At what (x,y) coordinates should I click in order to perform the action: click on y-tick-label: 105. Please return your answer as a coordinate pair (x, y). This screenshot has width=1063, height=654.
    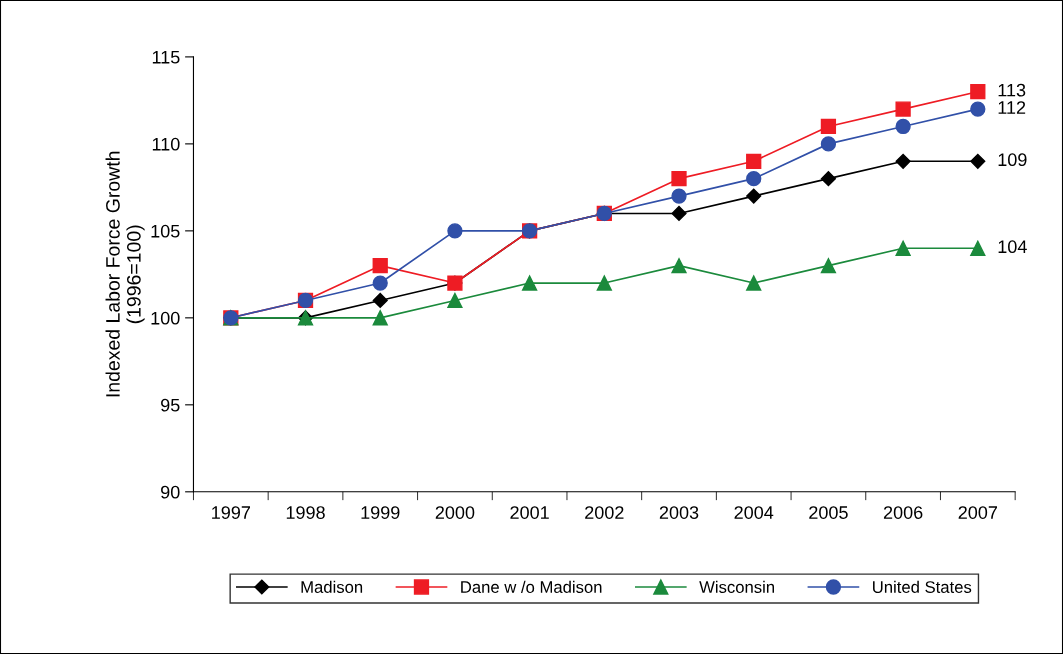
    Looking at the image, I should click on (165, 231).